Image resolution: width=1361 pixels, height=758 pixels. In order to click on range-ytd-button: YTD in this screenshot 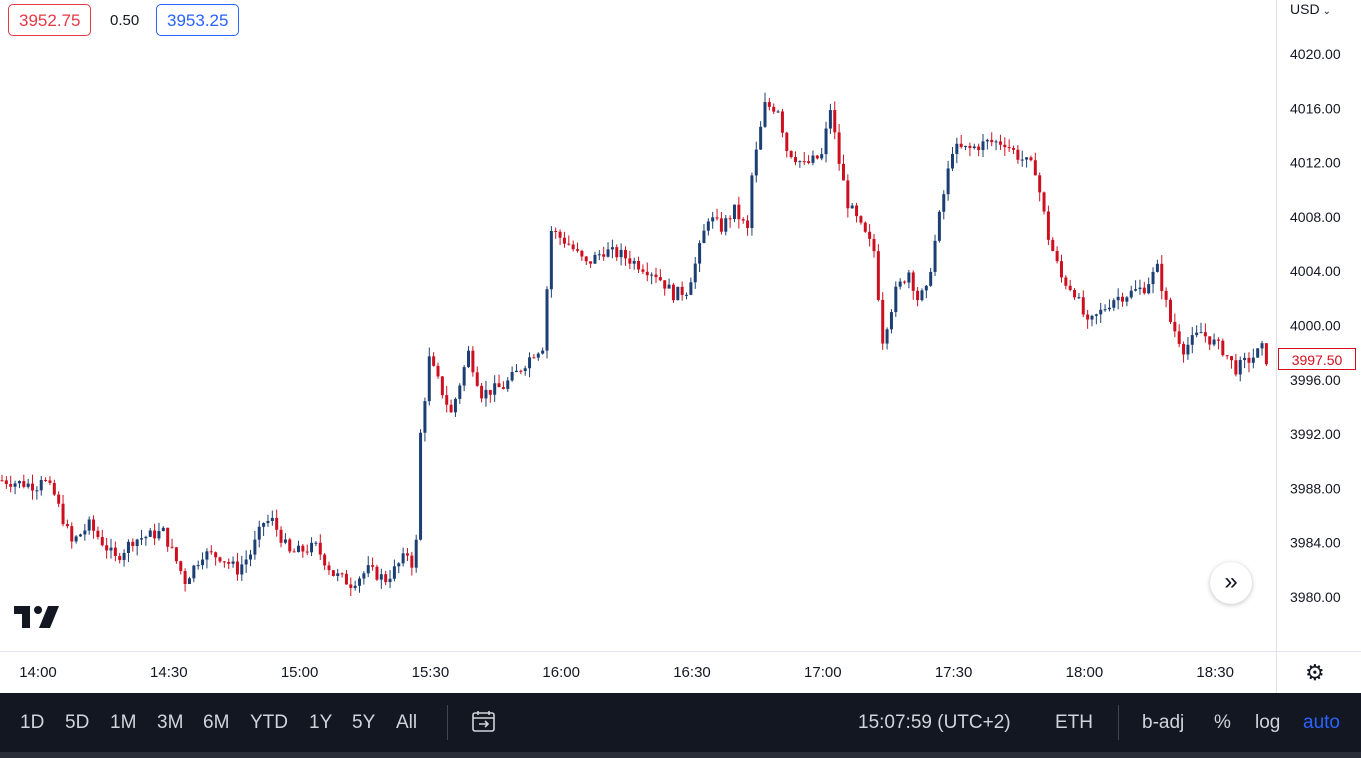, I will do `click(269, 722)`.